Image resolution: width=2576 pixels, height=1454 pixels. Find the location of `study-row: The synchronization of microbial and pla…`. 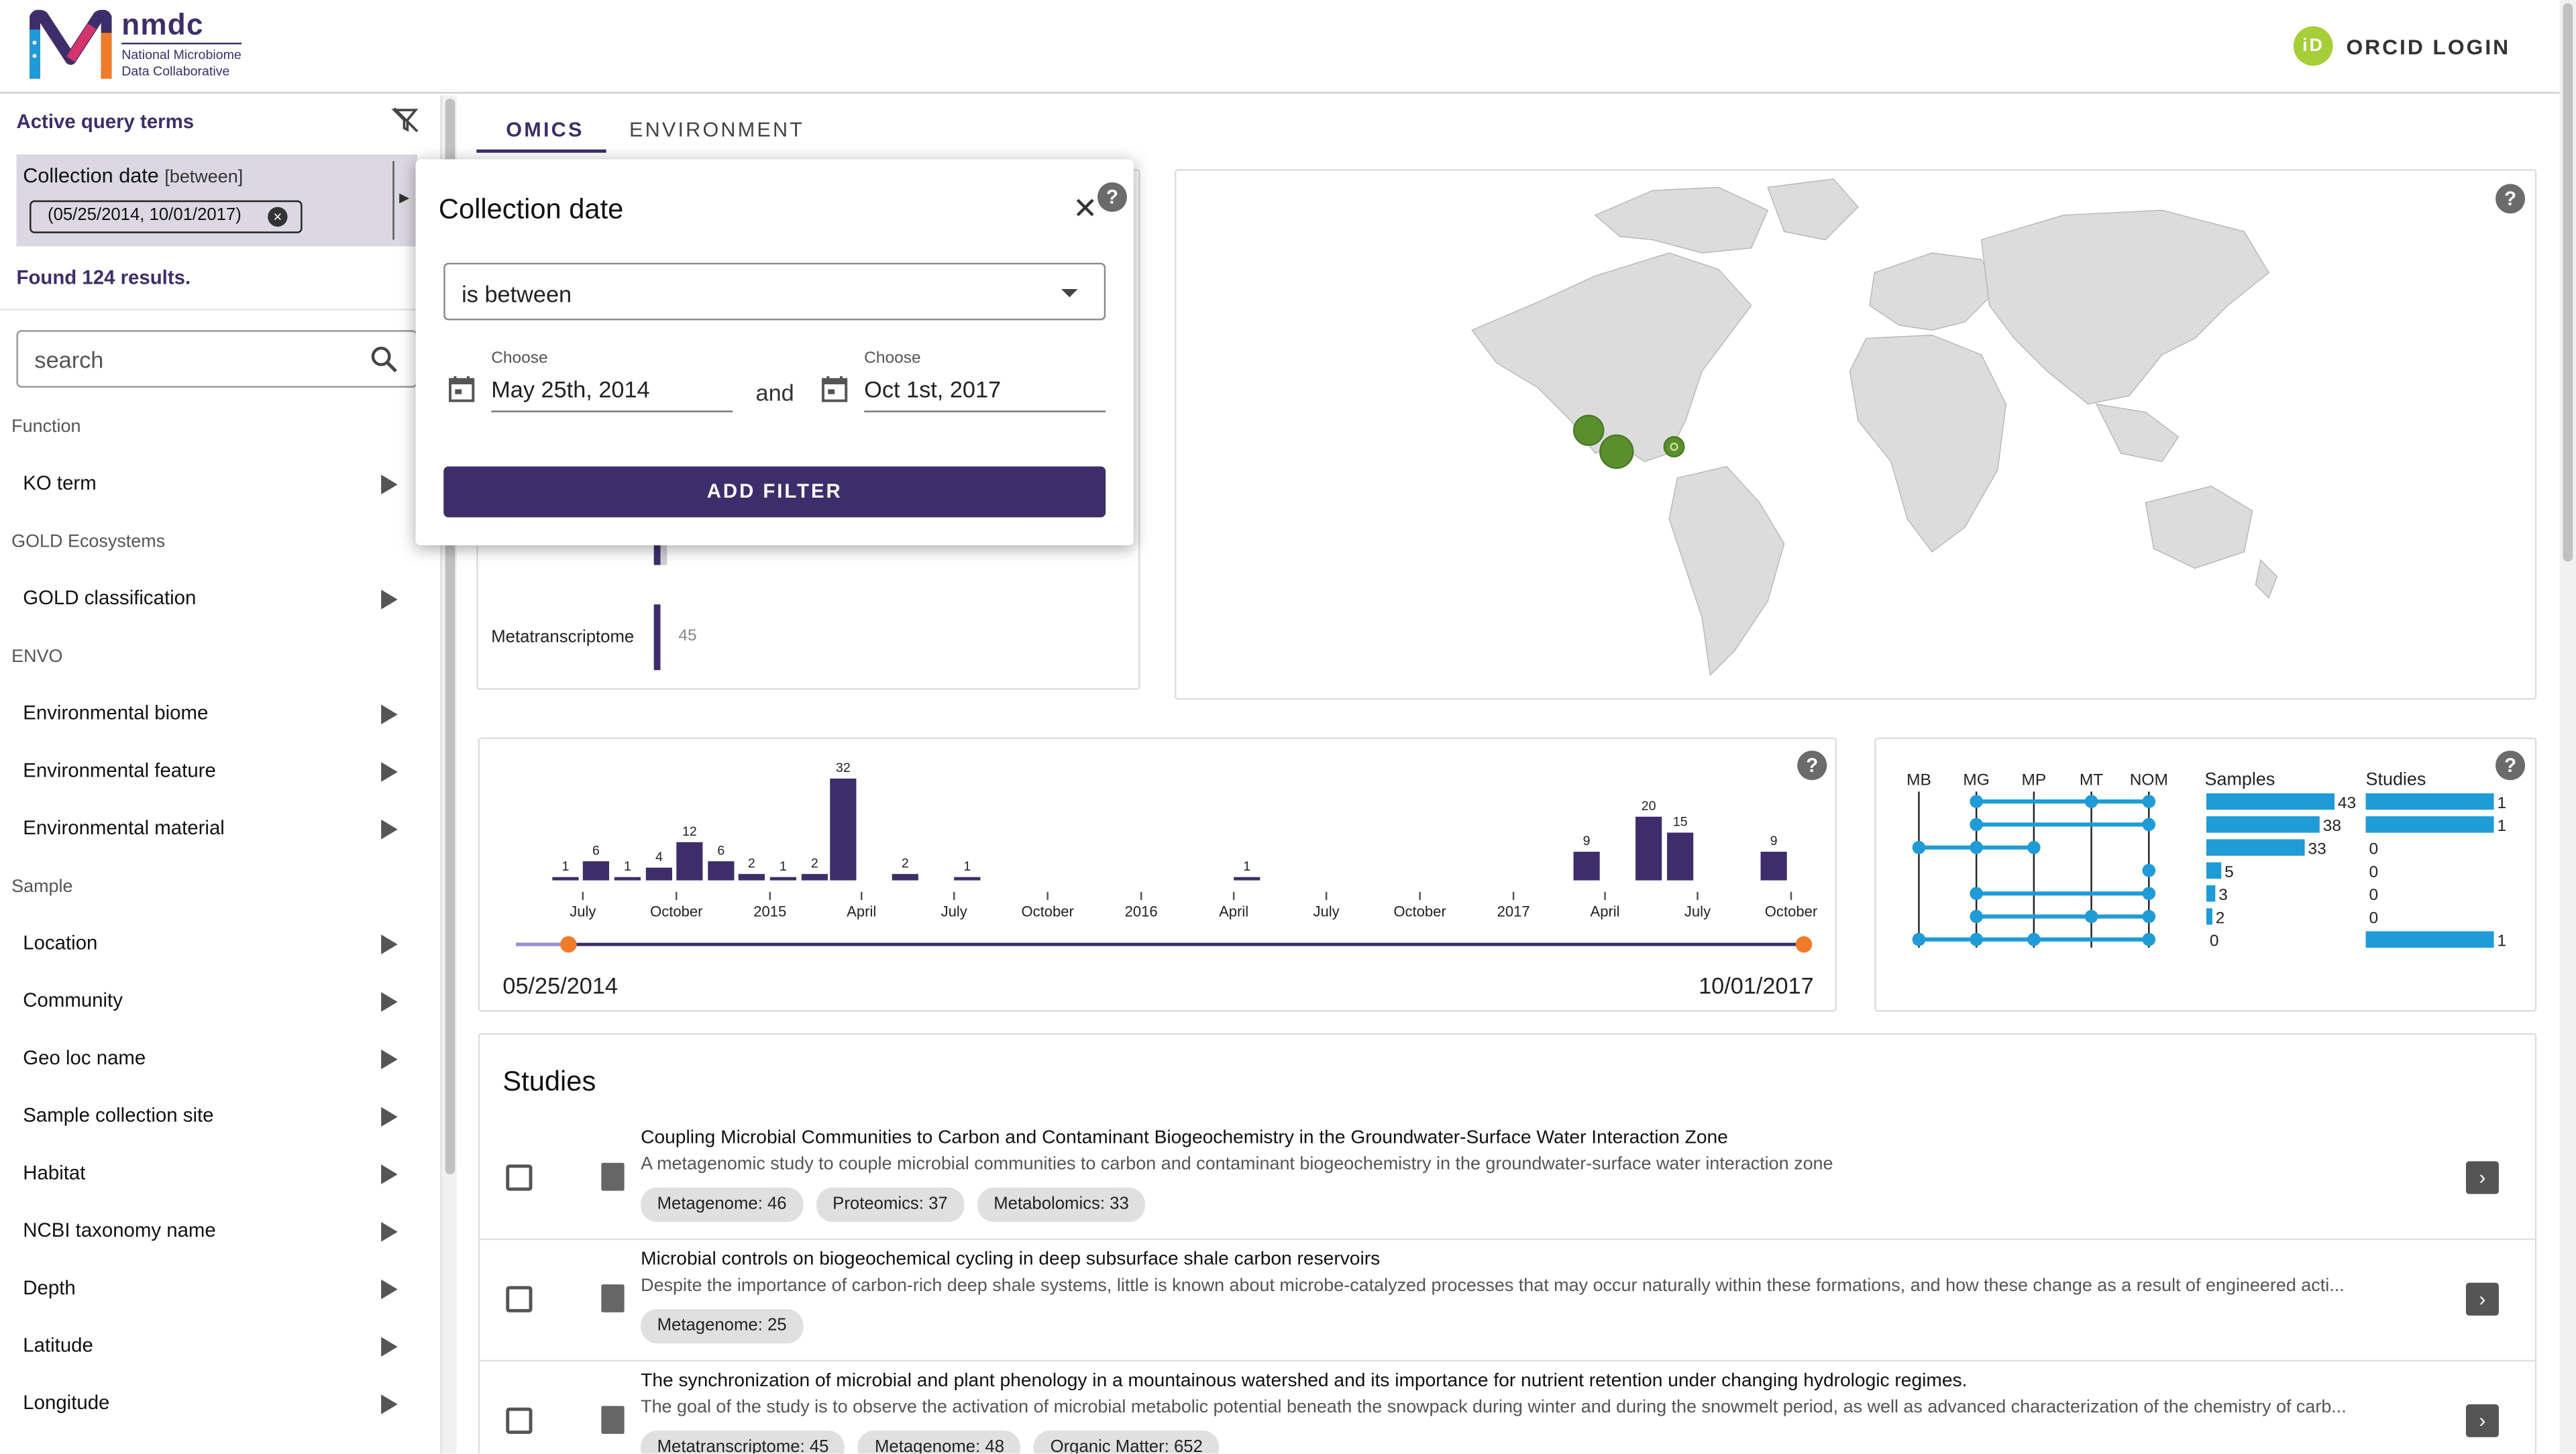

study-row: The synchronization of microbial and pla… is located at coordinates (1508, 1407).